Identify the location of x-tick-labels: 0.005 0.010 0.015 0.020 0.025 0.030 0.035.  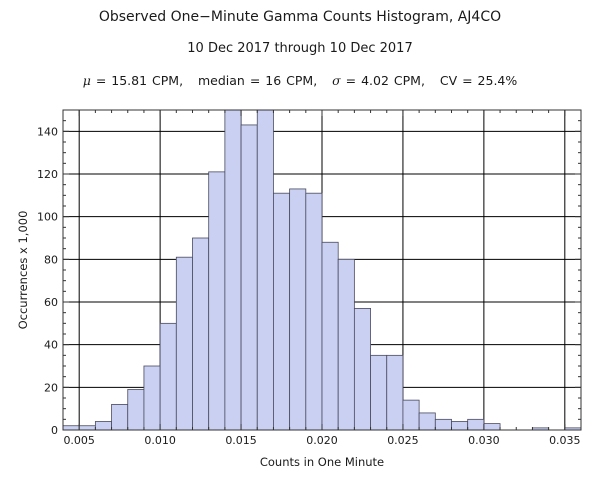
(321, 440).